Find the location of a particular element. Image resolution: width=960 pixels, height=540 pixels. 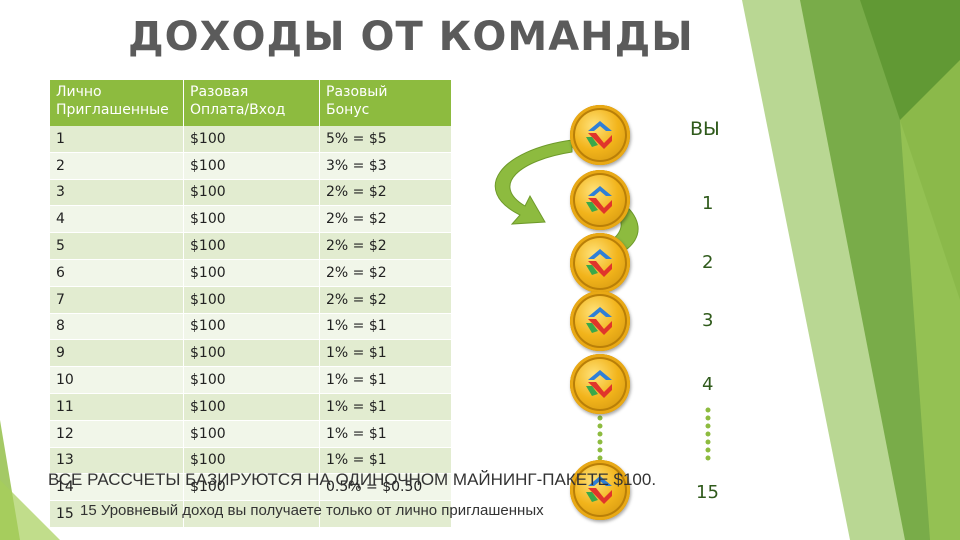

table-row: 6 $100 2% = $2 is located at coordinates (251, 273).